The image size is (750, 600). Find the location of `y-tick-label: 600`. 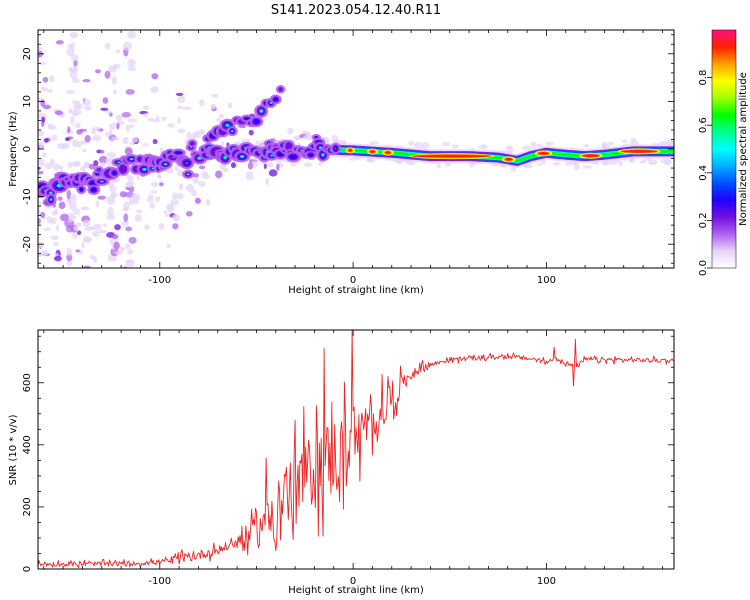

y-tick-label: 600 is located at coordinates (27, 382).